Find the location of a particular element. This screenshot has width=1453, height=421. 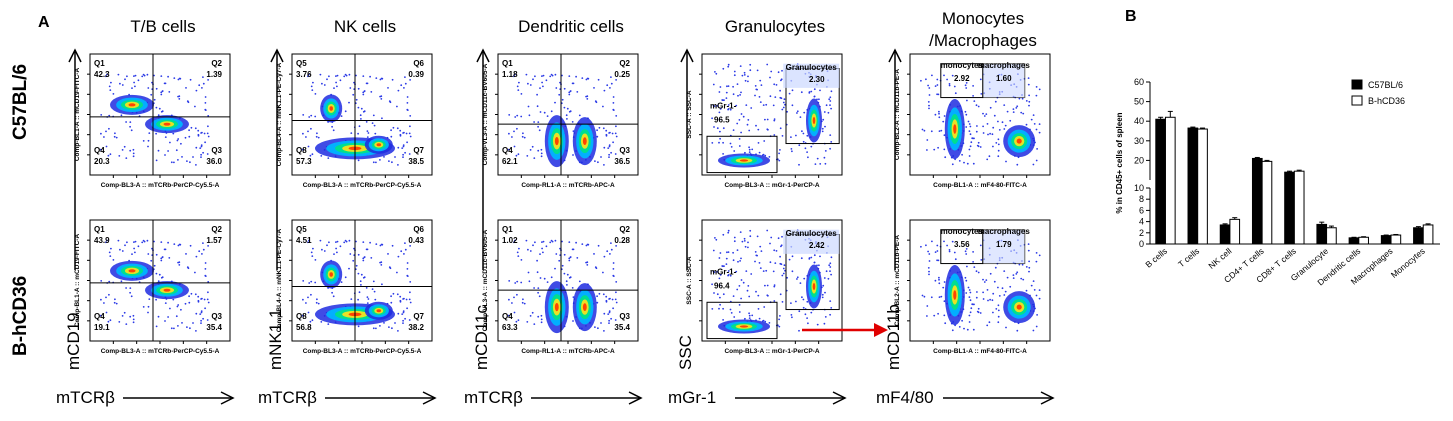

quadrant-value: 35.4 is located at coordinates (622, 327).